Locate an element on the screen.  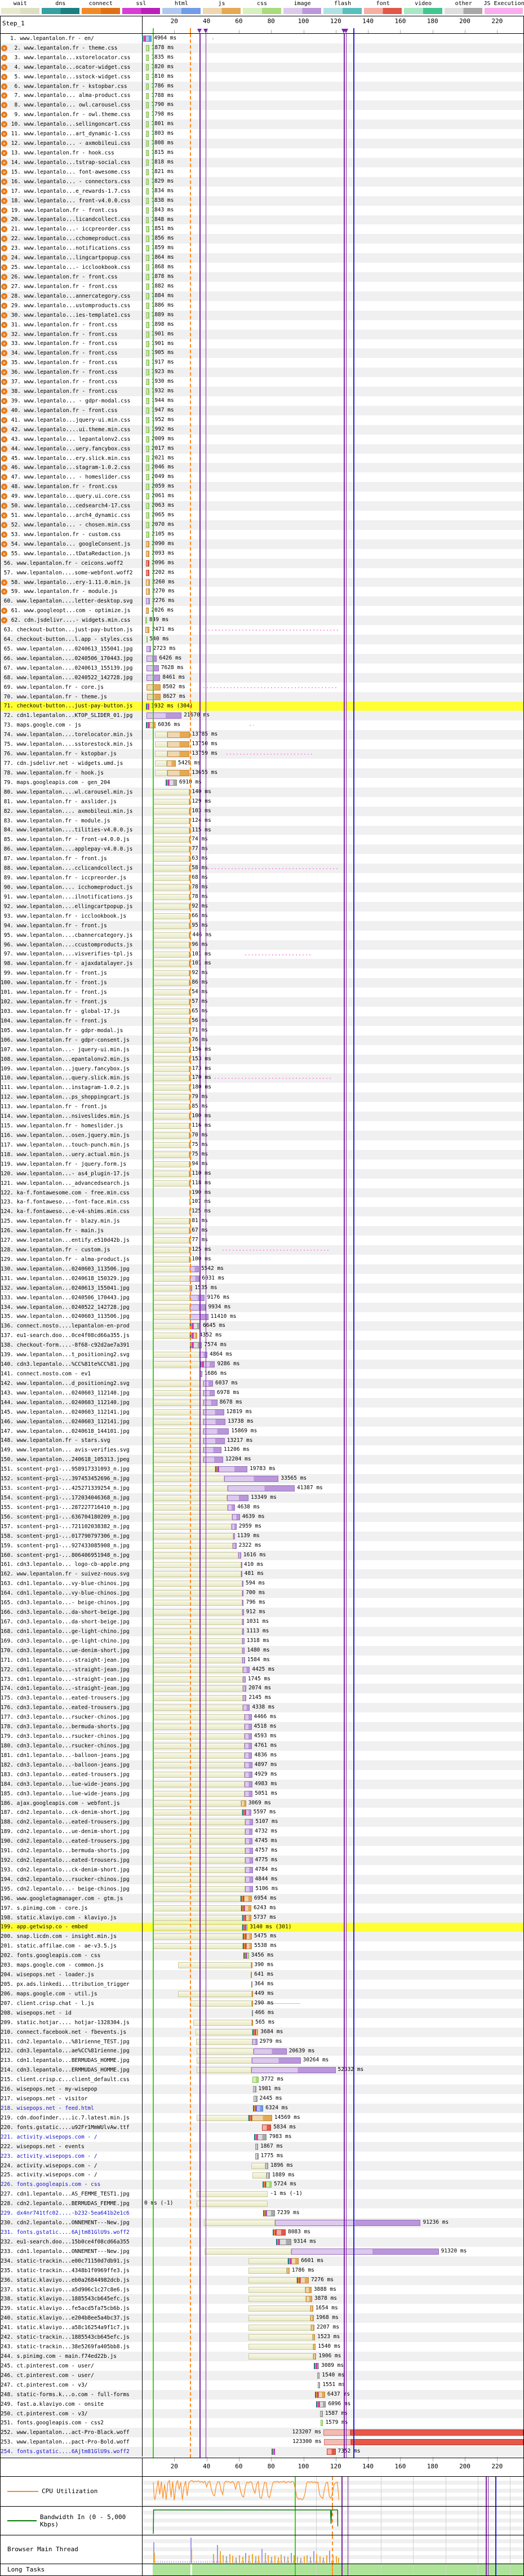
request-row: 224. activity.wisepops.com - /1896 ms is located at coordinates (262, 2166).